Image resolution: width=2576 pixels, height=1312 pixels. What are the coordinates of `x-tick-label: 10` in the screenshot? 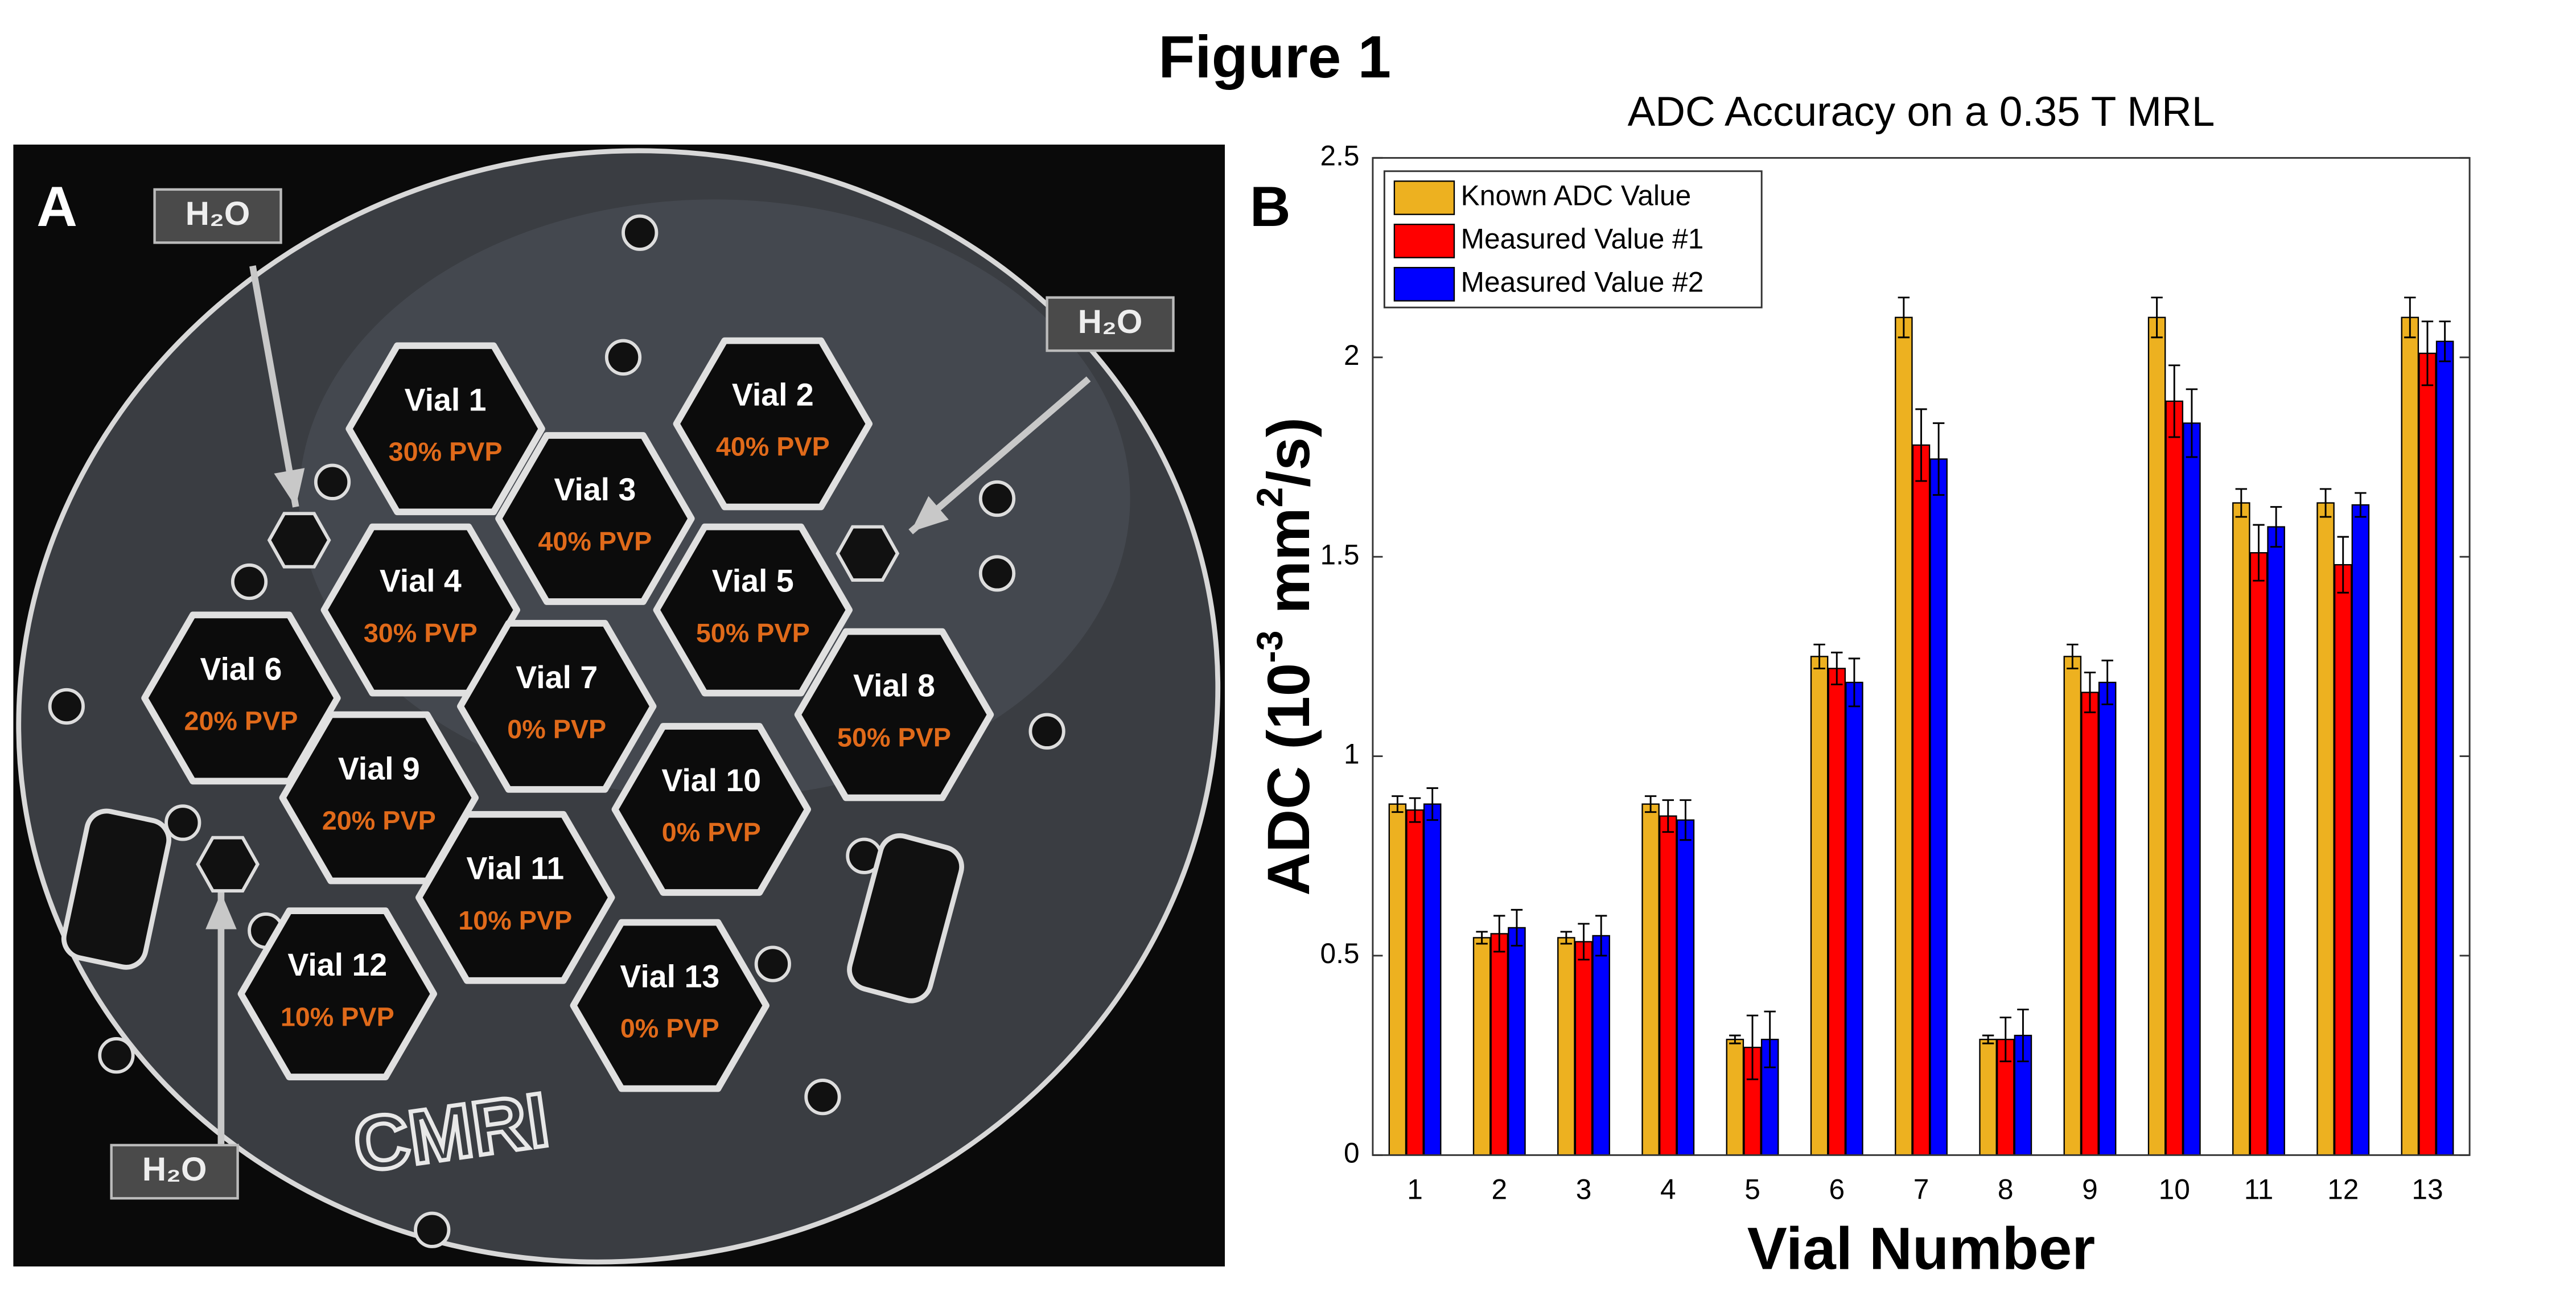 It's located at (2174, 1190).